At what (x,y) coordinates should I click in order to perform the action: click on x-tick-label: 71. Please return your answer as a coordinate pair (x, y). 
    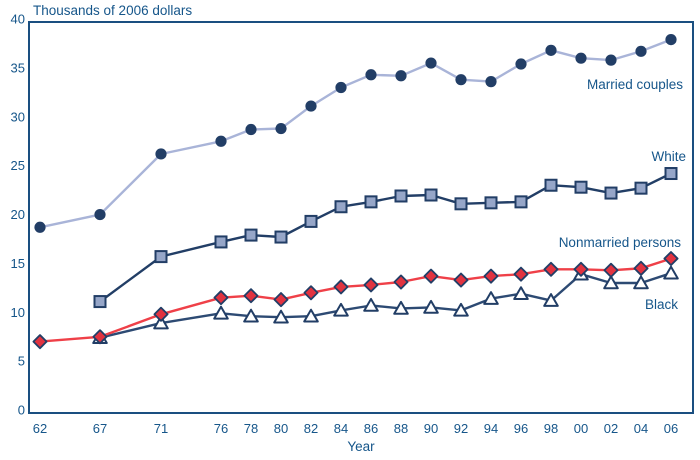
    Looking at the image, I should click on (161, 428).